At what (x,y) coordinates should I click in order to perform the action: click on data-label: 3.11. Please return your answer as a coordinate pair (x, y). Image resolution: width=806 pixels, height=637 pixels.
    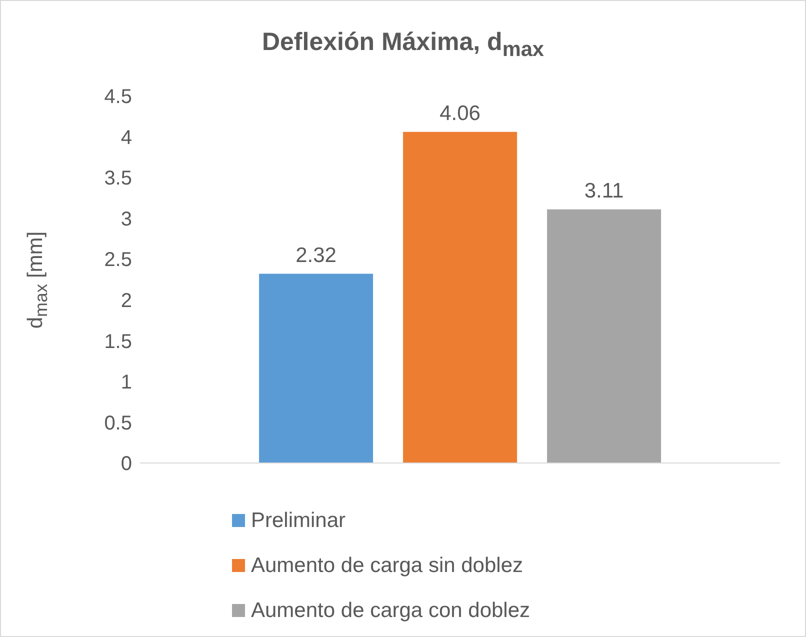
    Looking at the image, I should click on (604, 190).